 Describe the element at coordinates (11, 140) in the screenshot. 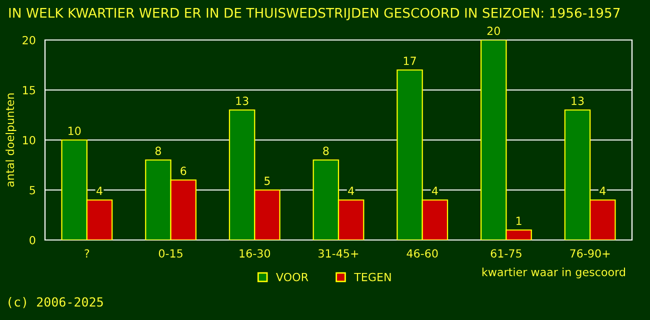

I see `y-axis-title: antal doelpunten` at that location.